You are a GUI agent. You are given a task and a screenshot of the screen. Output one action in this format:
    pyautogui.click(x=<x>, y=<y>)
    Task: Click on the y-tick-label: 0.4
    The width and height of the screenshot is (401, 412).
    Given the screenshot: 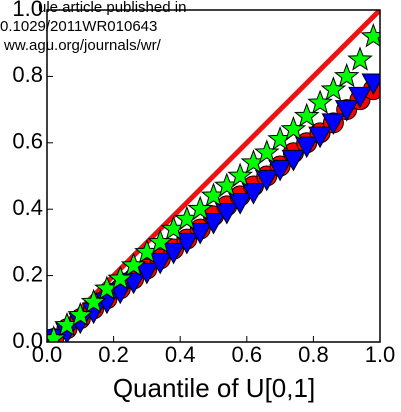 What is the action you would take?
    pyautogui.click(x=27, y=207)
    